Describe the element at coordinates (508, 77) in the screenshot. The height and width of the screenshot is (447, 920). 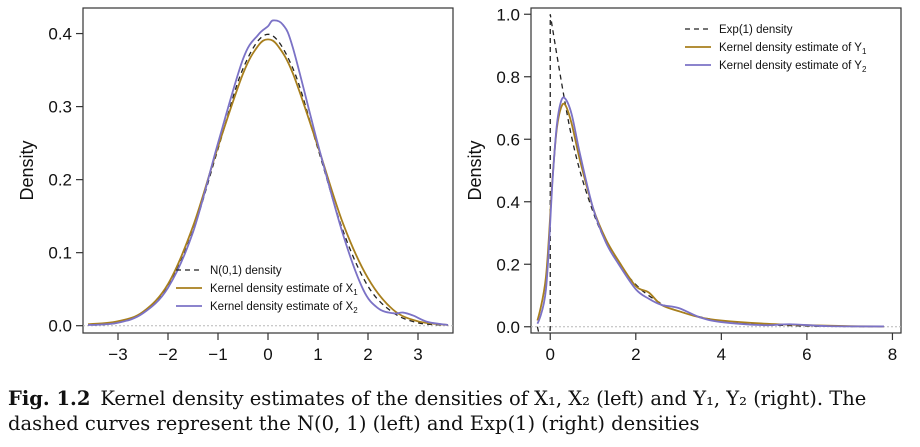
I see `y-tick-label: 0.8` at that location.